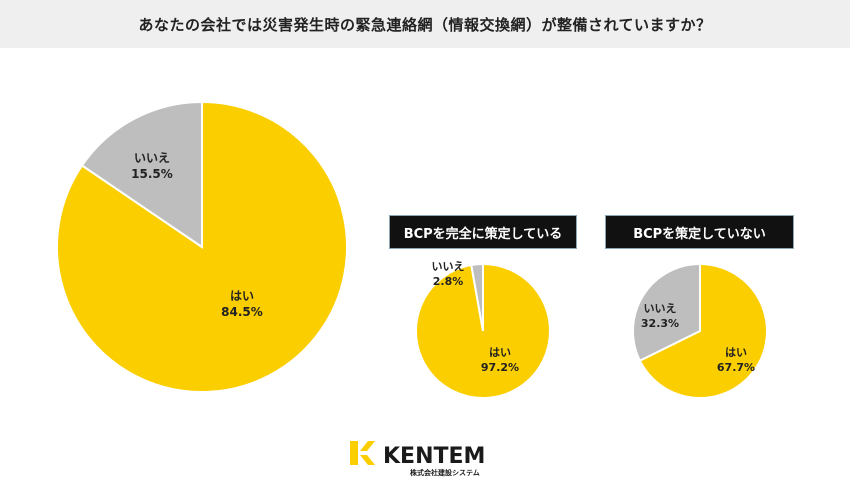  I want to click on title-bar: あなたの会社では災害発生時の緊急連絡網（情報交換網）が整備されていますか？, so click(425, 24).